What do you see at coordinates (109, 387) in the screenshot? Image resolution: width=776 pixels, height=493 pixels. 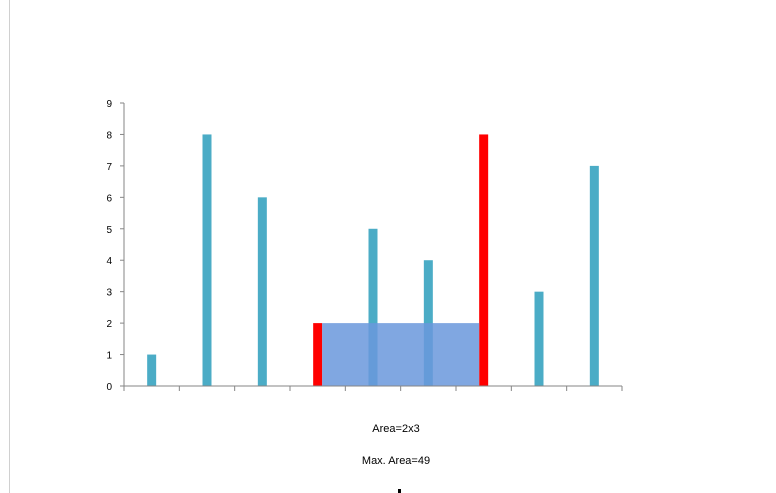 I see `y-tick-label: 0` at bounding box center [109, 387].